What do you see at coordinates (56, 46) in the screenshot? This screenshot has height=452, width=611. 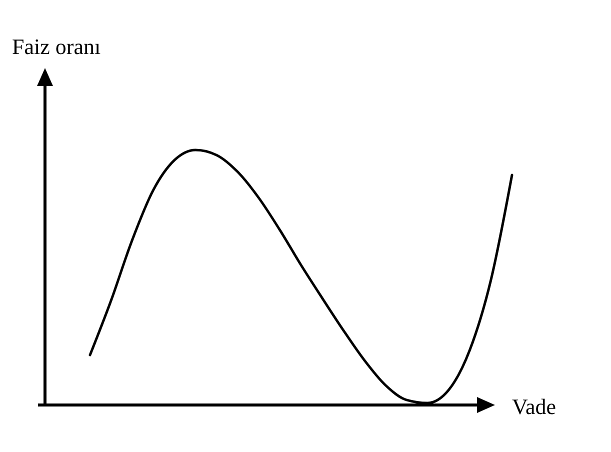 I see `y-axis-title: Faiz oranı` at bounding box center [56, 46].